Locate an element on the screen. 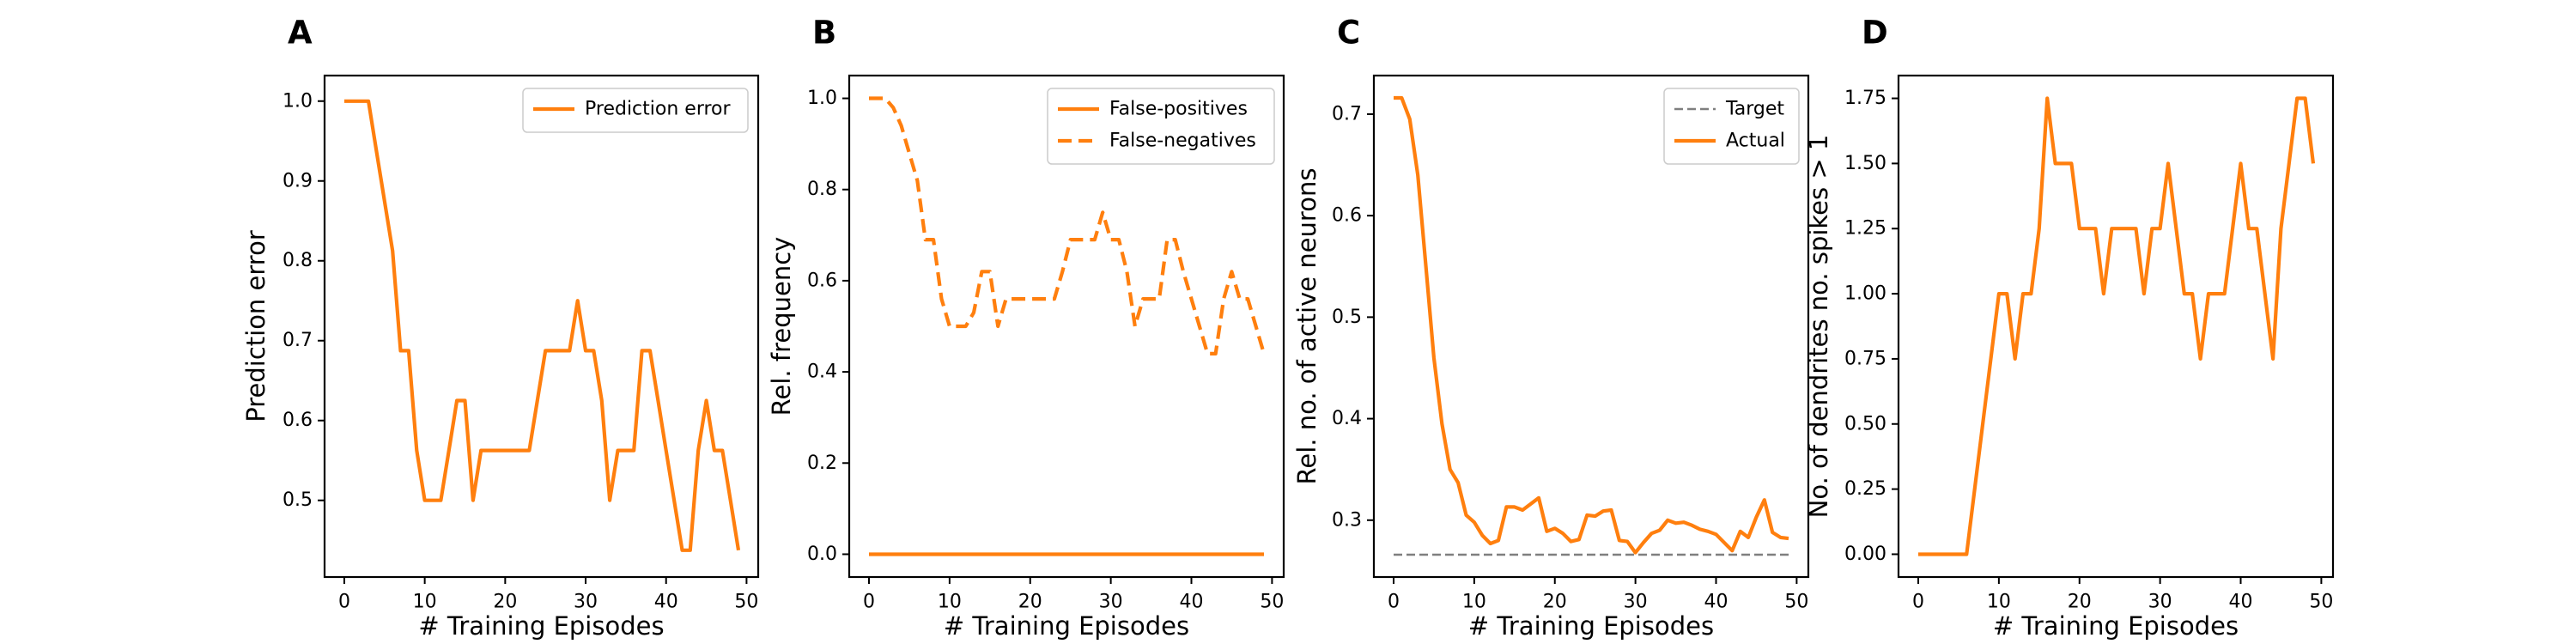 The height and width of the screenshot is (644, 2576). panel-letter: D is located at coordinates (1875, 33).